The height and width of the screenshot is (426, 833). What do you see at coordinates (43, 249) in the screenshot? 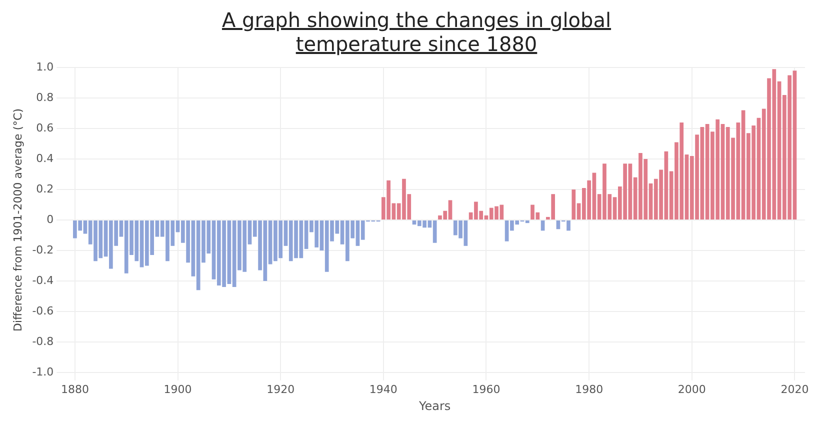
I see `y-tick-label: -0.2` at bounding box center [43, 249].